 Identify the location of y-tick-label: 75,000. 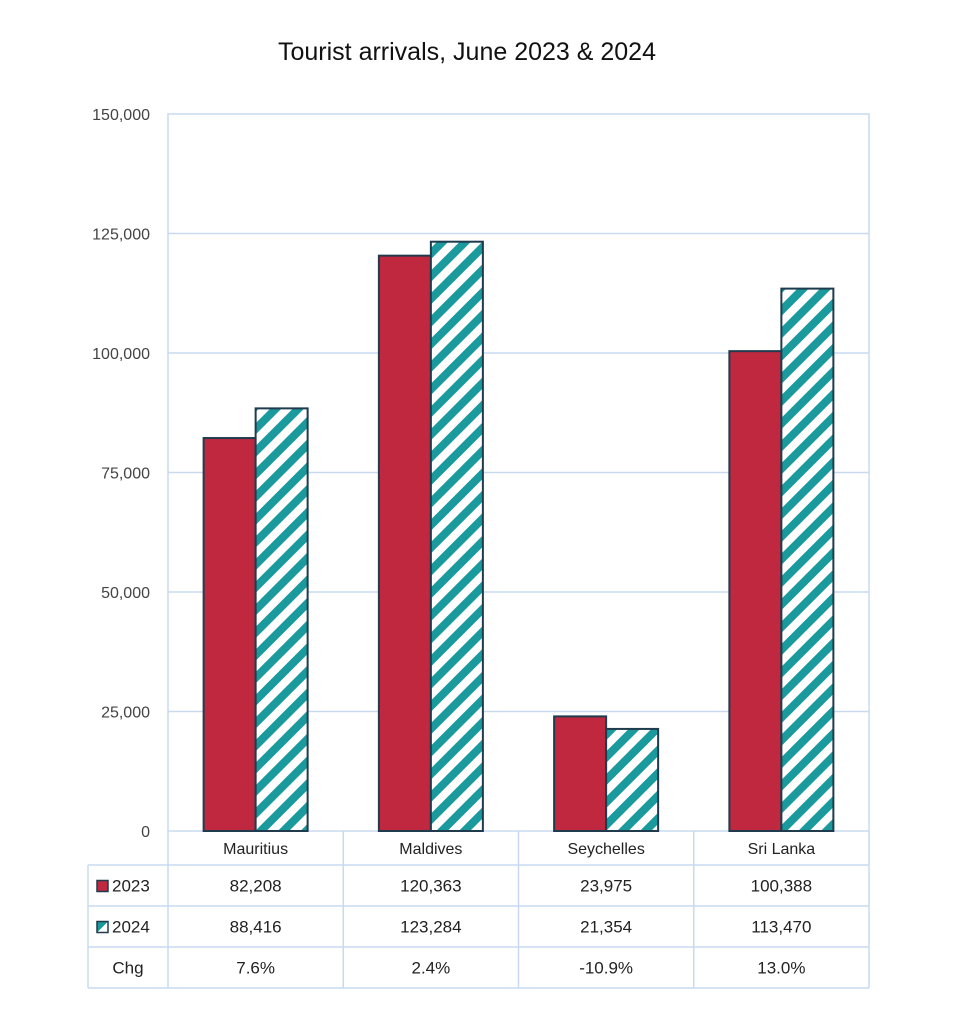
(125, 474).